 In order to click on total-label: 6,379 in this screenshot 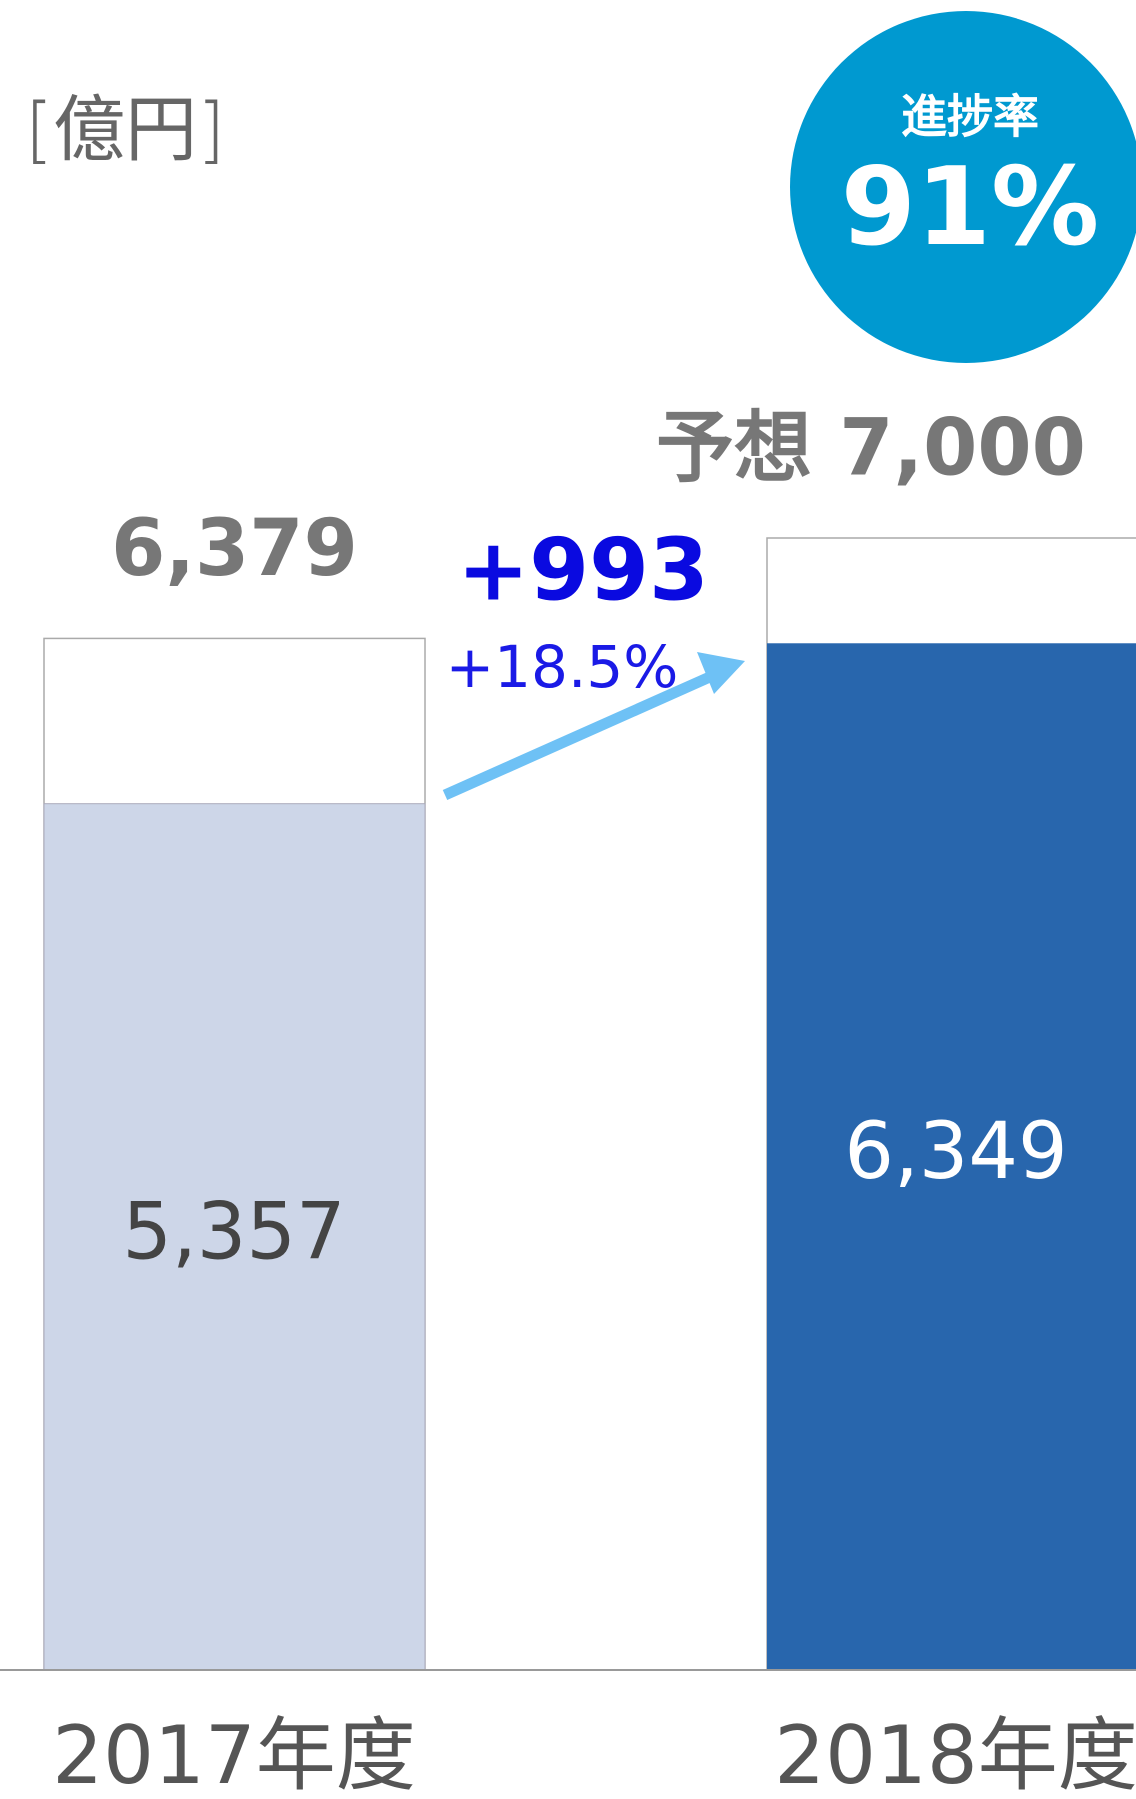, I will do `click(234, 549)`.